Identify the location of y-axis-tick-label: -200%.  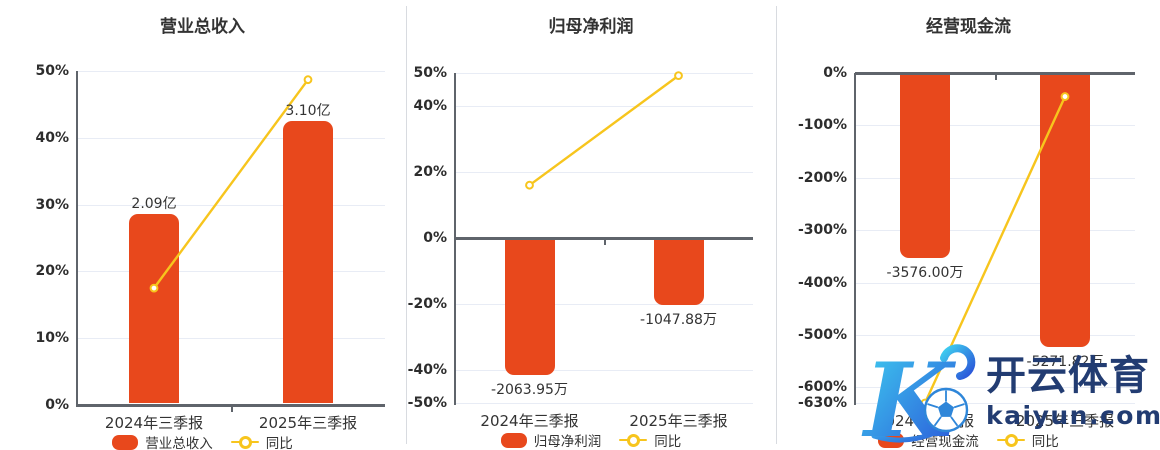
(822, 177).